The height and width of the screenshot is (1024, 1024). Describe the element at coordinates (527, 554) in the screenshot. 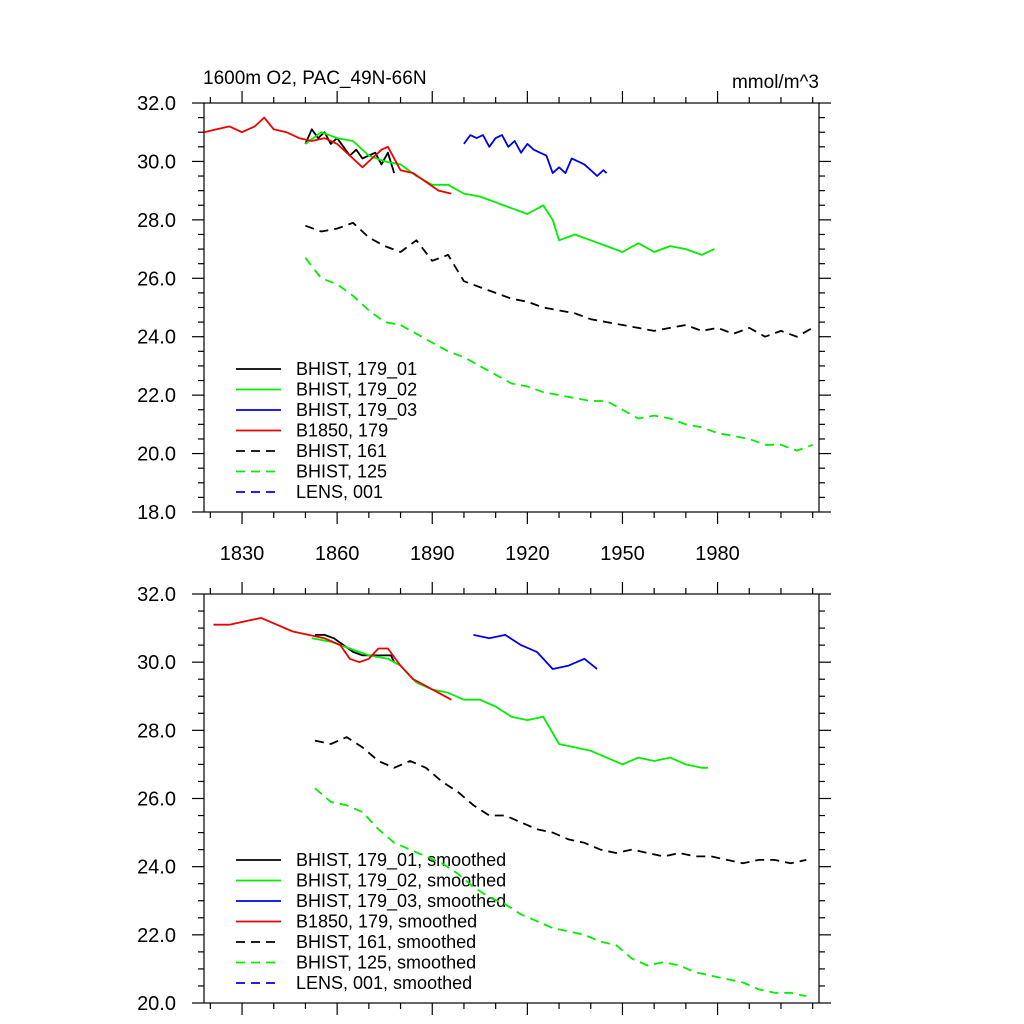

I see `x-tick-label: 1920` at that location.